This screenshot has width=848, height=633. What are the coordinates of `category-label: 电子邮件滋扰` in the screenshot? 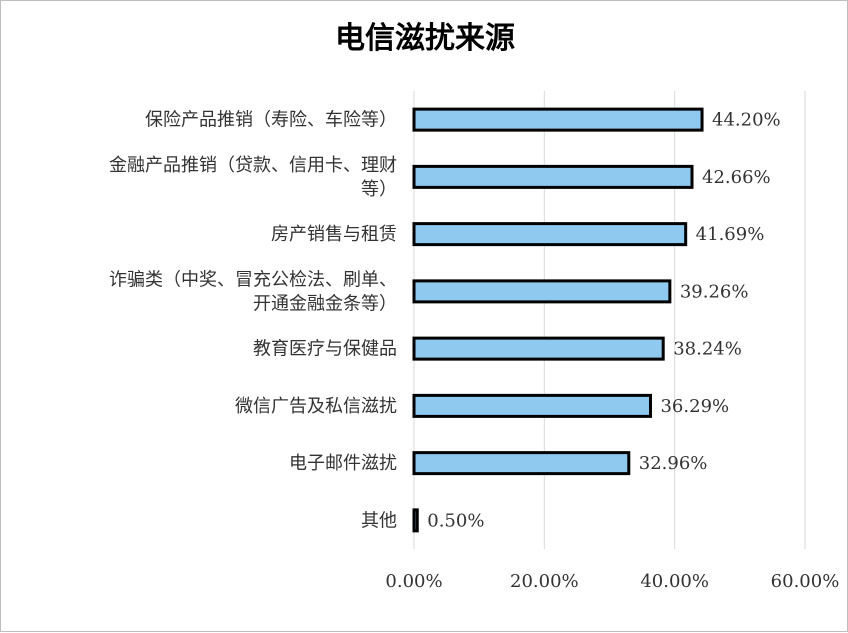 It's located at (343, 463).